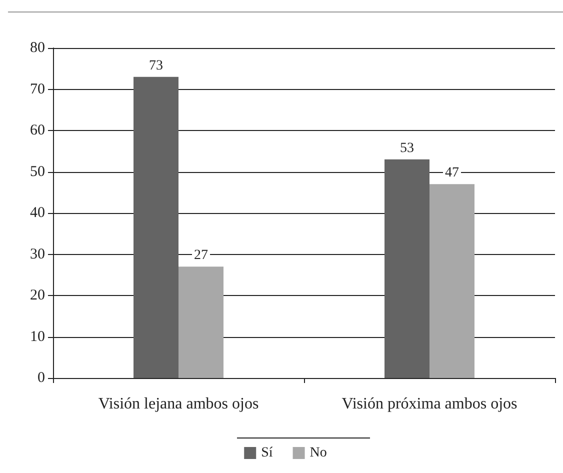 The height and width of the screenshot is (473, 563). I want to click on legend-label: No, so click(318, 453).